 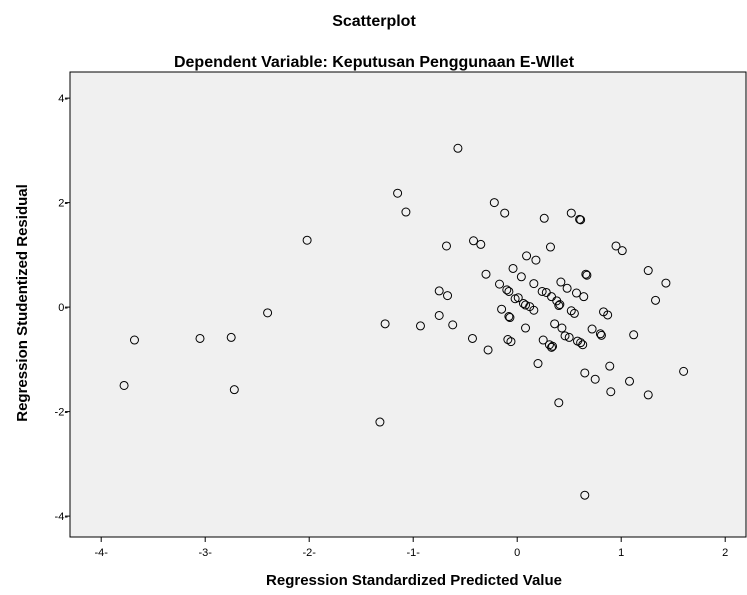 What do you see at coordinates (725, 553) in the screenshot?
I see `x-tick-label: 2` at bounding box center [725, 553].